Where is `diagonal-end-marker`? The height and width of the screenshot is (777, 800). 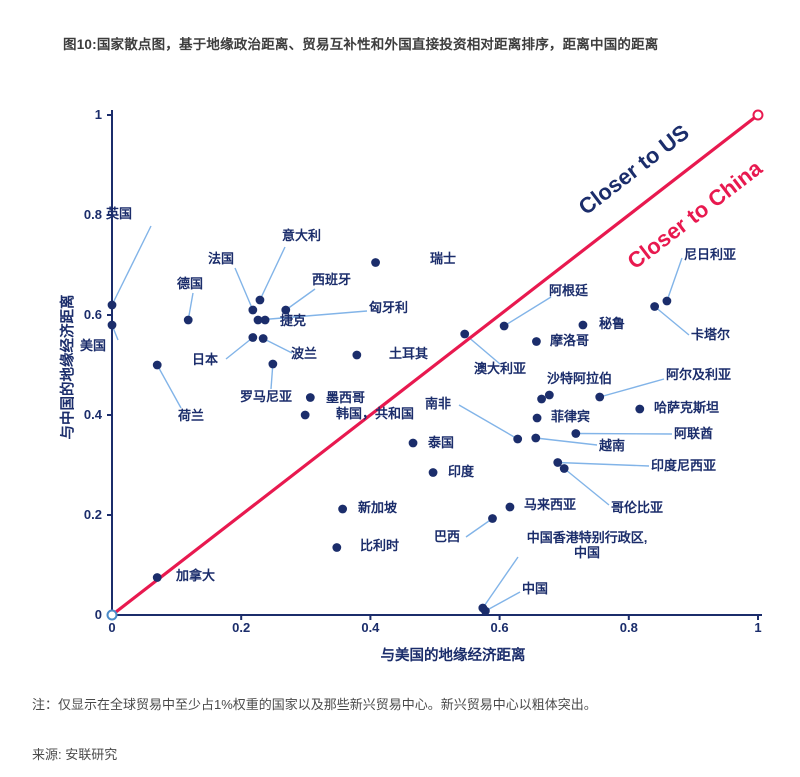
diagonal-end-marker is located at coordinates (758, 115).